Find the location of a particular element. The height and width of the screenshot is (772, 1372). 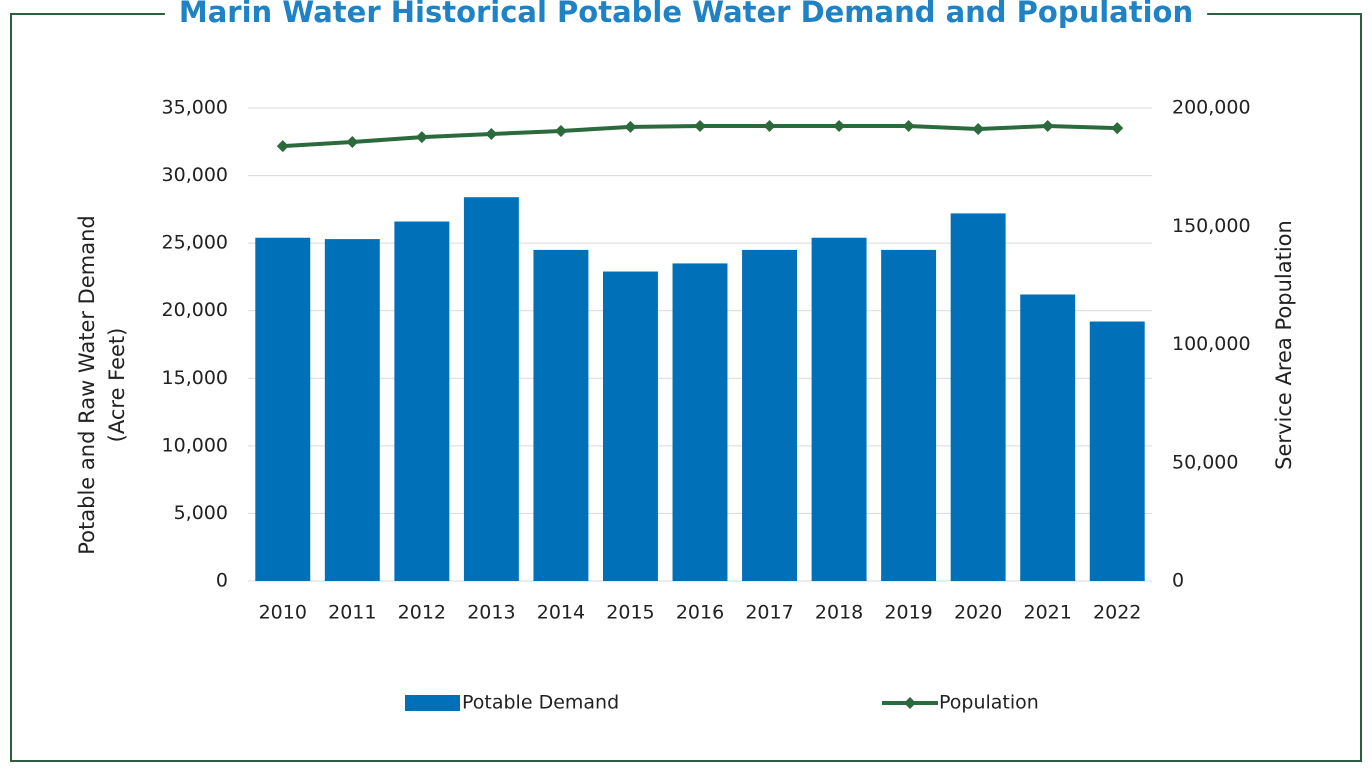

y-tick-label: 35,000 is located at coordinates (195, 108).